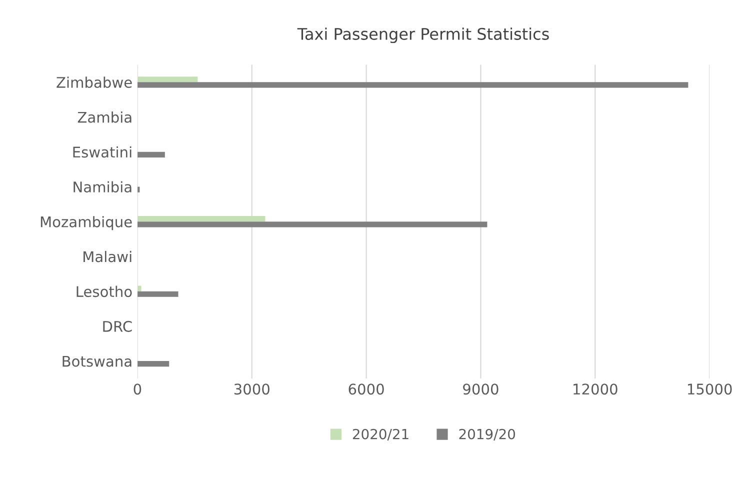 The height and width of the screenshot is (498, 743). Describe the element at coordinates (97, 361) in the screenshot. I see `y-tick-label: Botswana` at that location.